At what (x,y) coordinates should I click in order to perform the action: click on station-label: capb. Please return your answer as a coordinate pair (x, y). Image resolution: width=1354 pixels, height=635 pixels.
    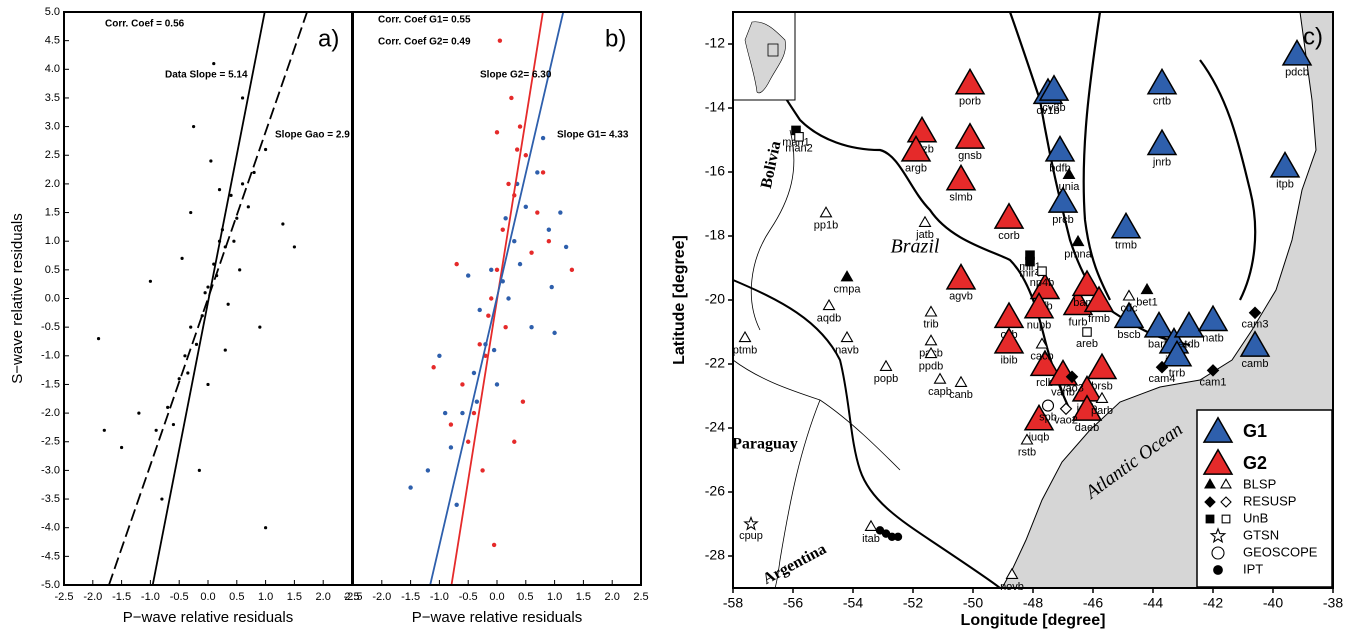
    Looking at the image, I should click on (940, 392).